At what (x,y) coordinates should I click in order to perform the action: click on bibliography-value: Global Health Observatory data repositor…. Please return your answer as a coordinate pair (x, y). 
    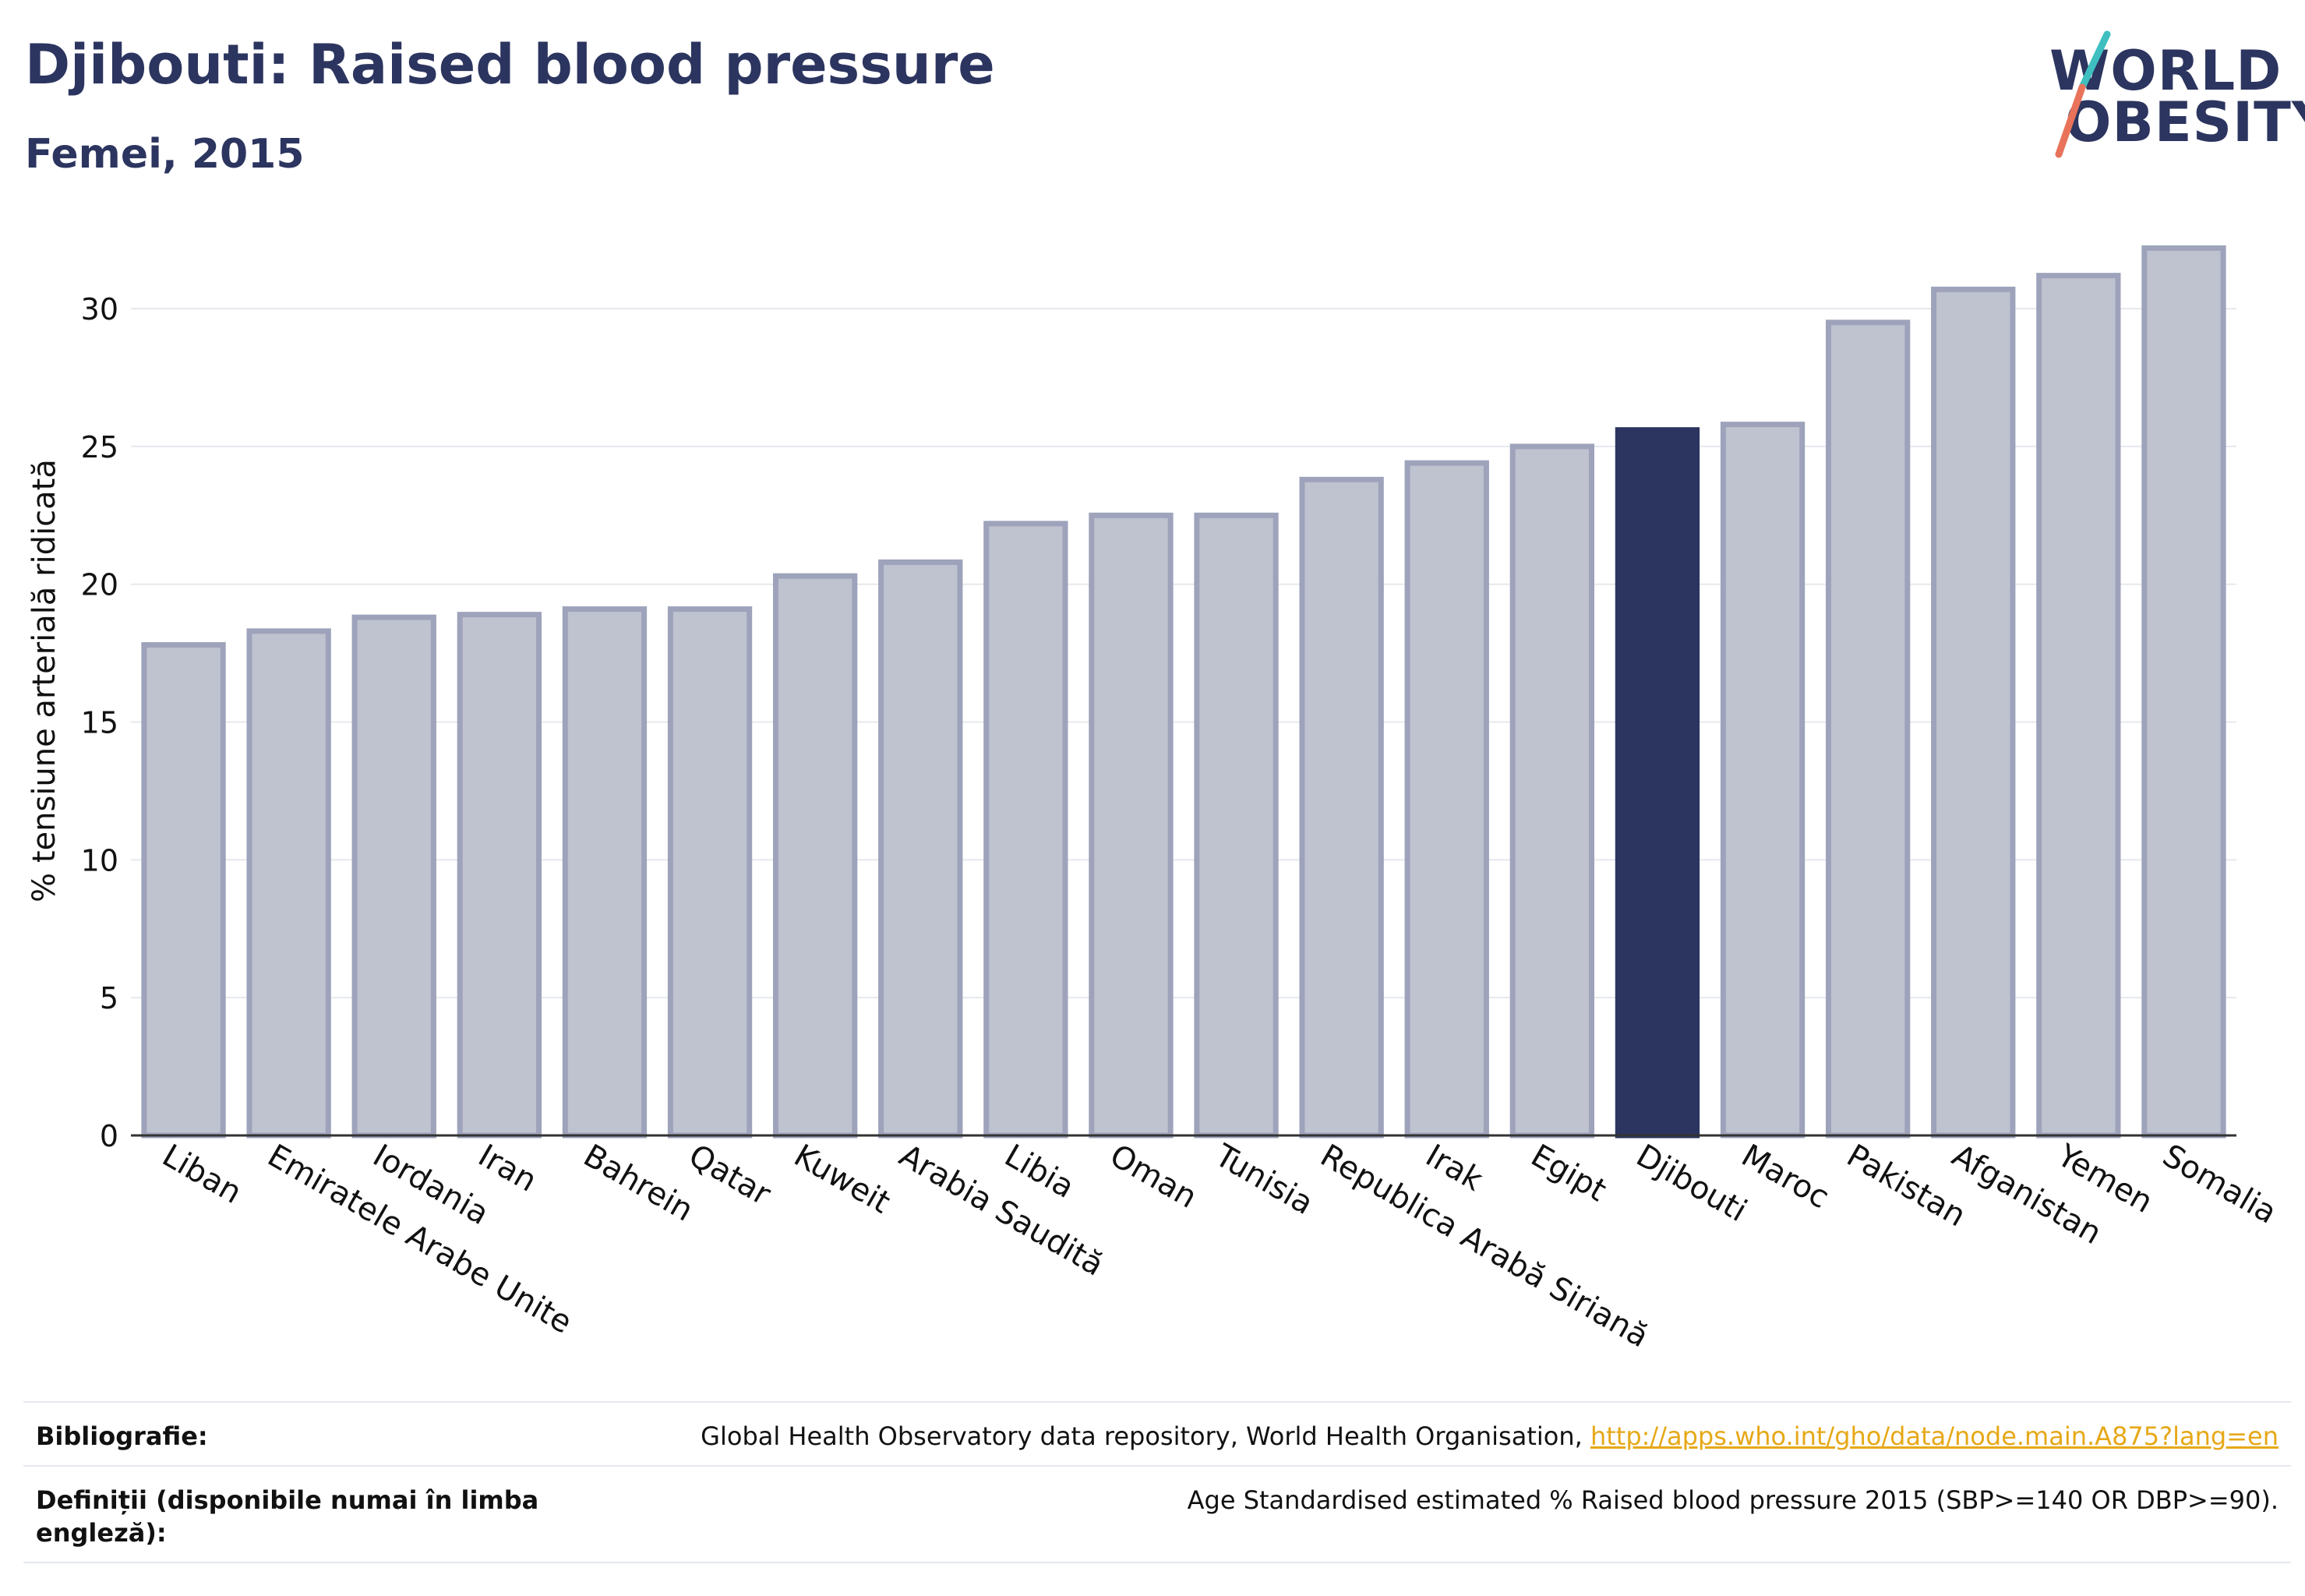
    Looking at the image, I should click on (1490, 1436).